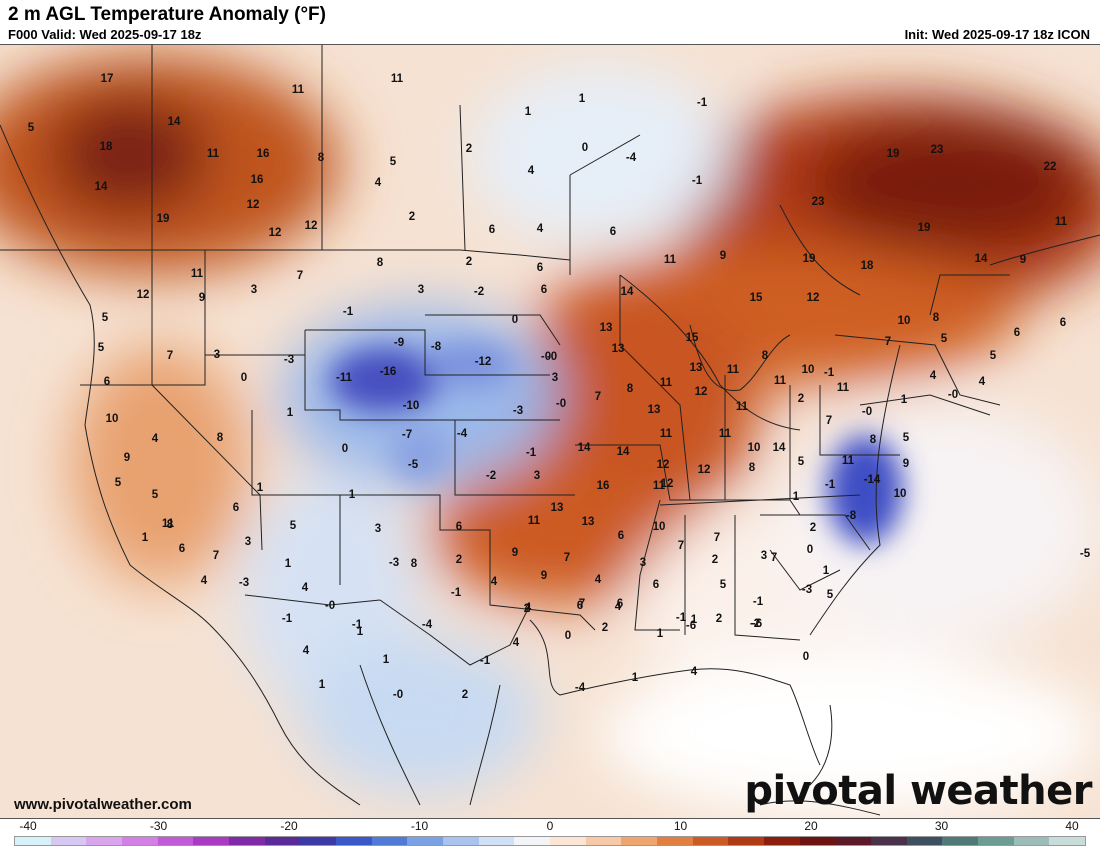 The height and width of the screenshot is (850, 1100). What do you see at coordinates (631, 158) in the screenshot?
I see `anomaly-value-label: -4` at bounding box center [631, 158].